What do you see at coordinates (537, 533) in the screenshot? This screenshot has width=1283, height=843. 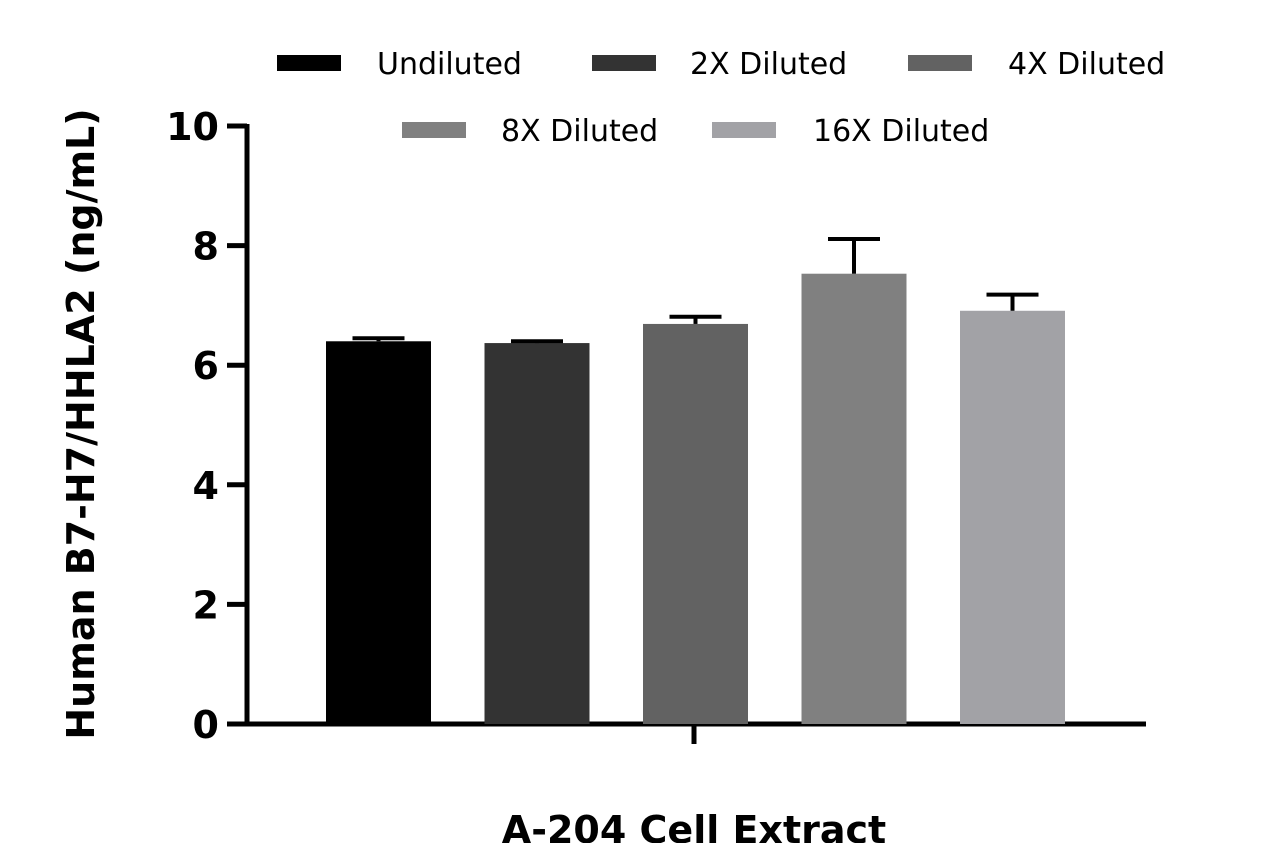 I see `bar-2x-diluted` at bounding box center [537, 533].